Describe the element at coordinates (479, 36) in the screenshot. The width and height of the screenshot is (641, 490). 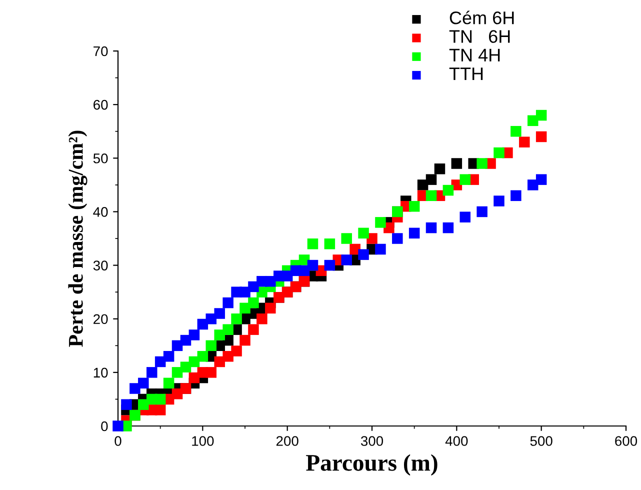
I see `legend-label: TN 6H` at that location.